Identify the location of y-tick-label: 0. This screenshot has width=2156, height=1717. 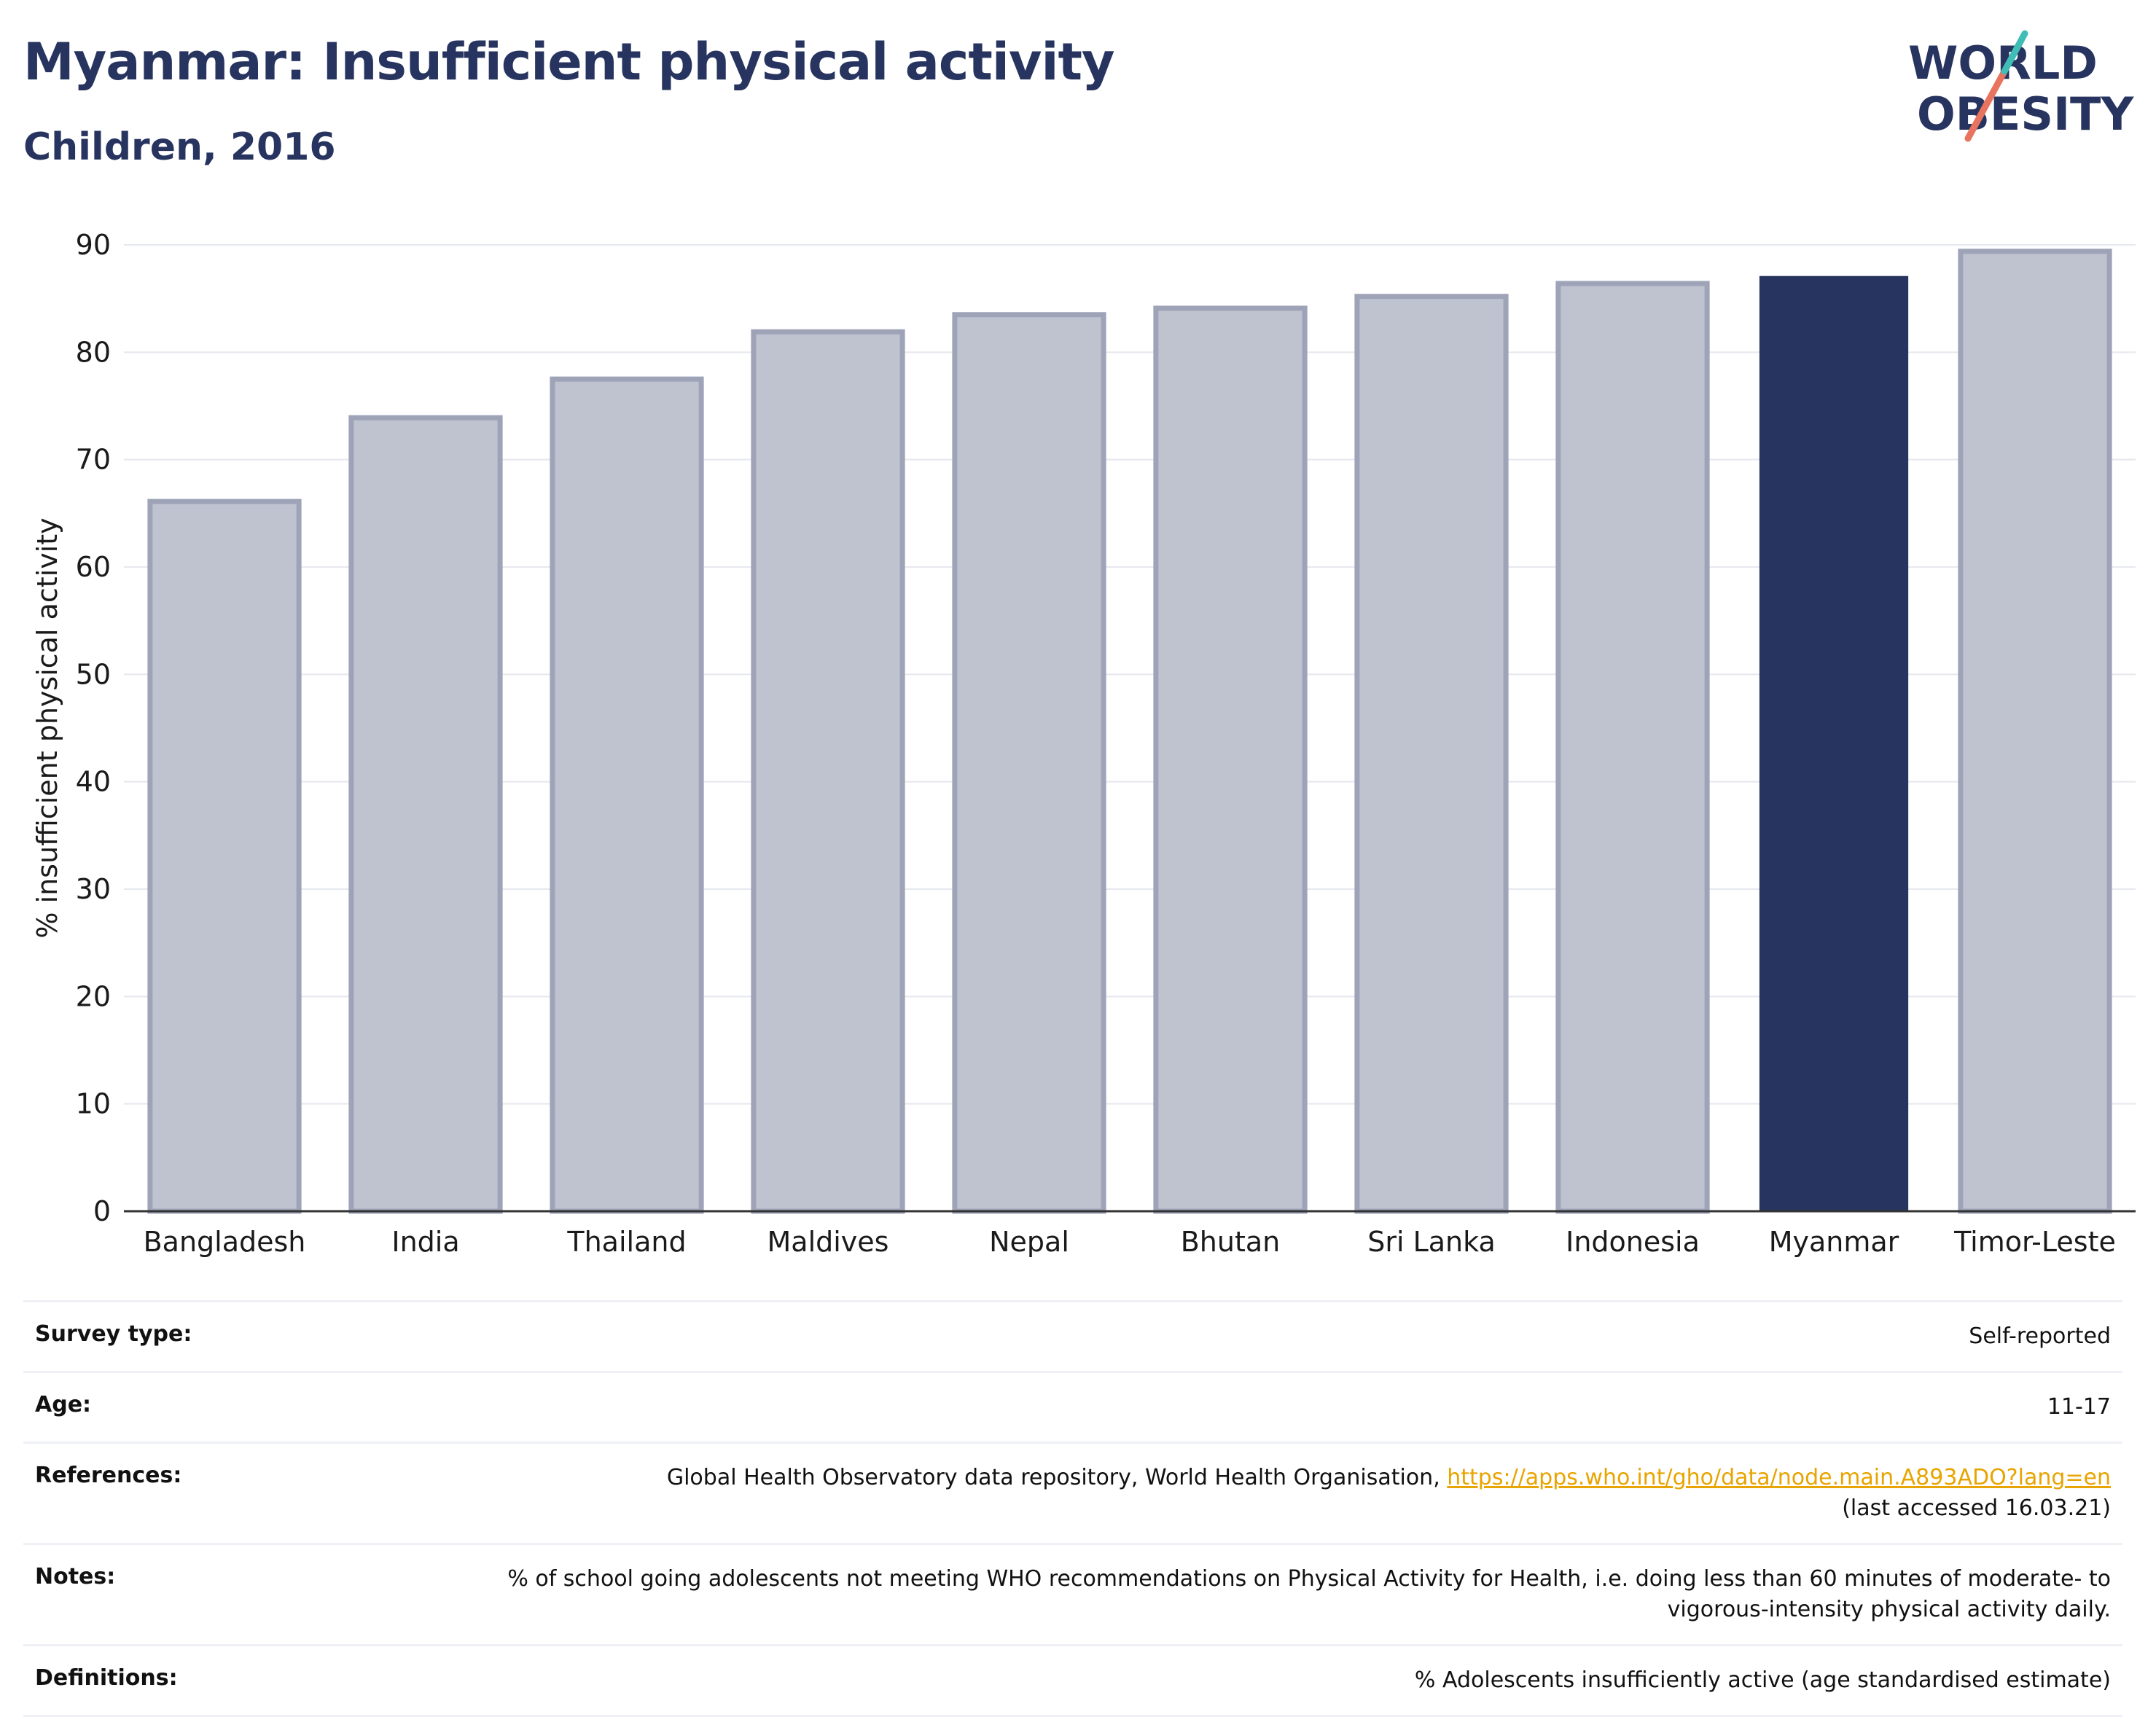
(102, 1211).